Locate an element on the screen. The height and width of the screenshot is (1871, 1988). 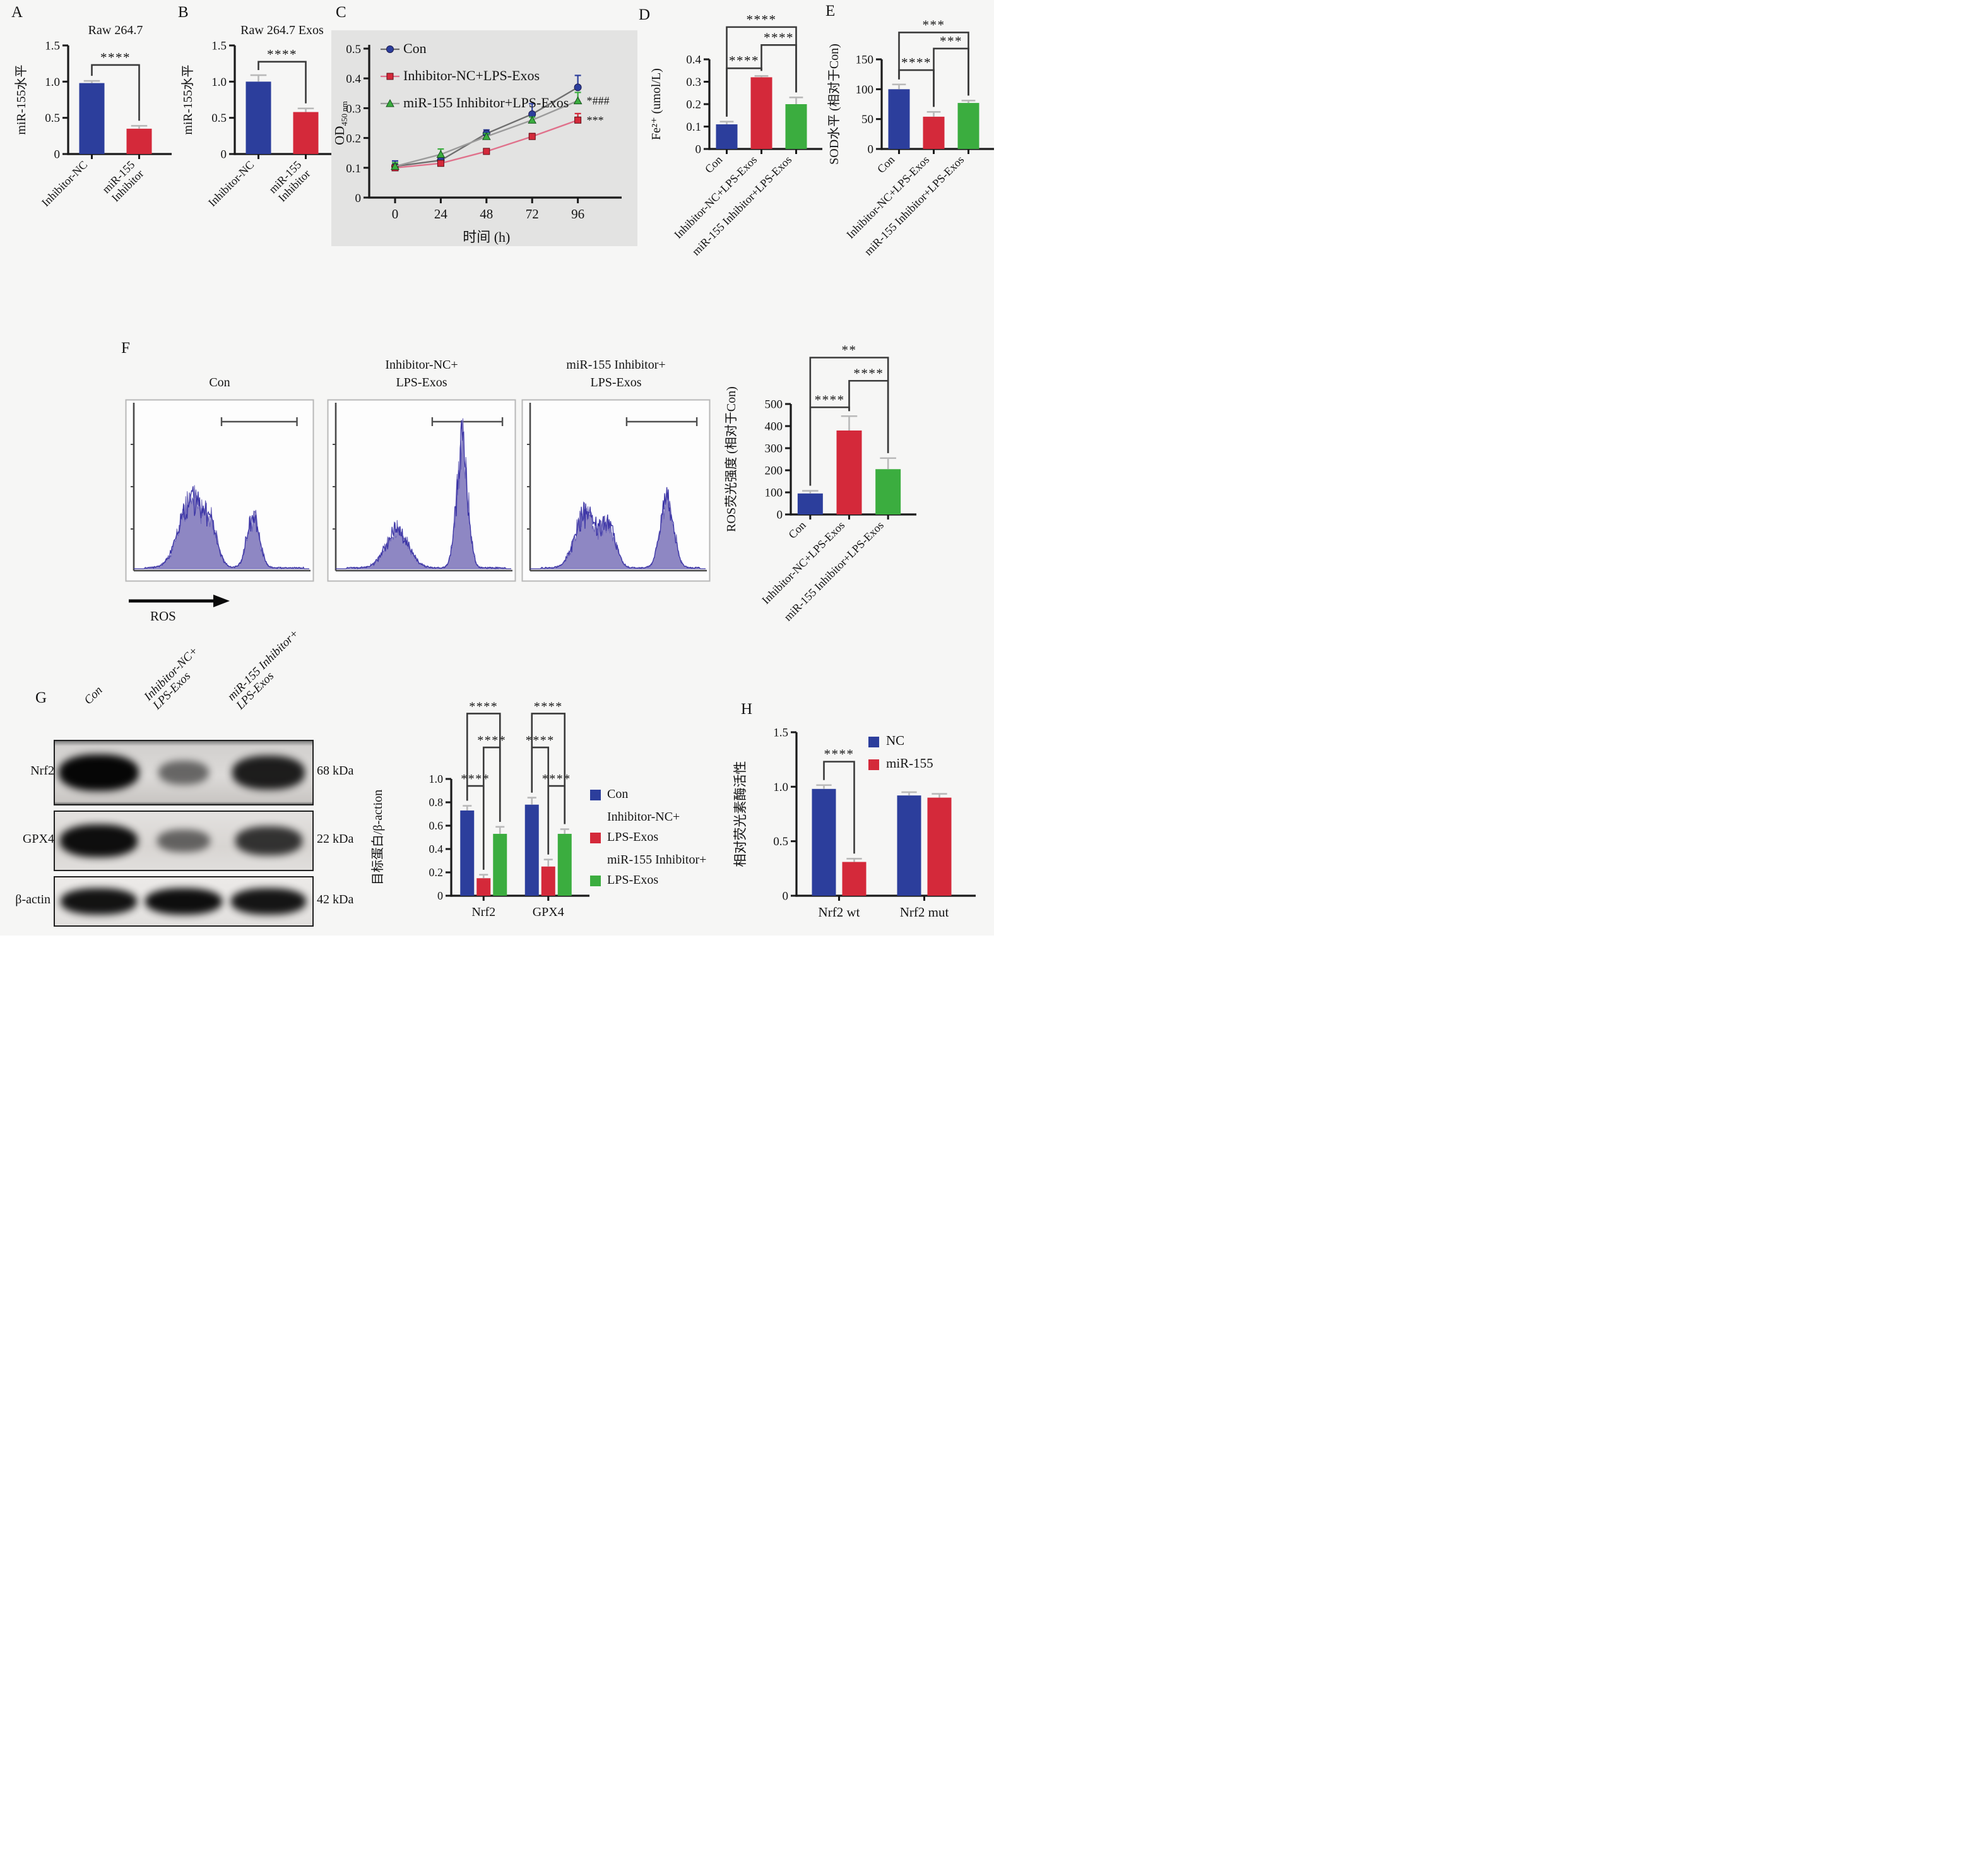
svg-text: NC is located at coordinates (895, 740).